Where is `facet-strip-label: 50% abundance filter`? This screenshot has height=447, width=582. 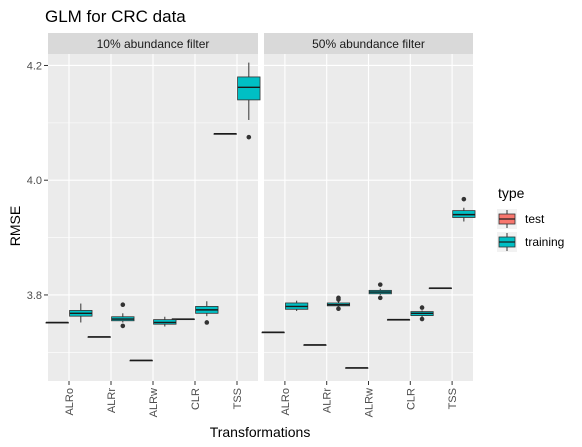 facet-strip-label: 50% abundance filter is located at coordinates (368, 44).